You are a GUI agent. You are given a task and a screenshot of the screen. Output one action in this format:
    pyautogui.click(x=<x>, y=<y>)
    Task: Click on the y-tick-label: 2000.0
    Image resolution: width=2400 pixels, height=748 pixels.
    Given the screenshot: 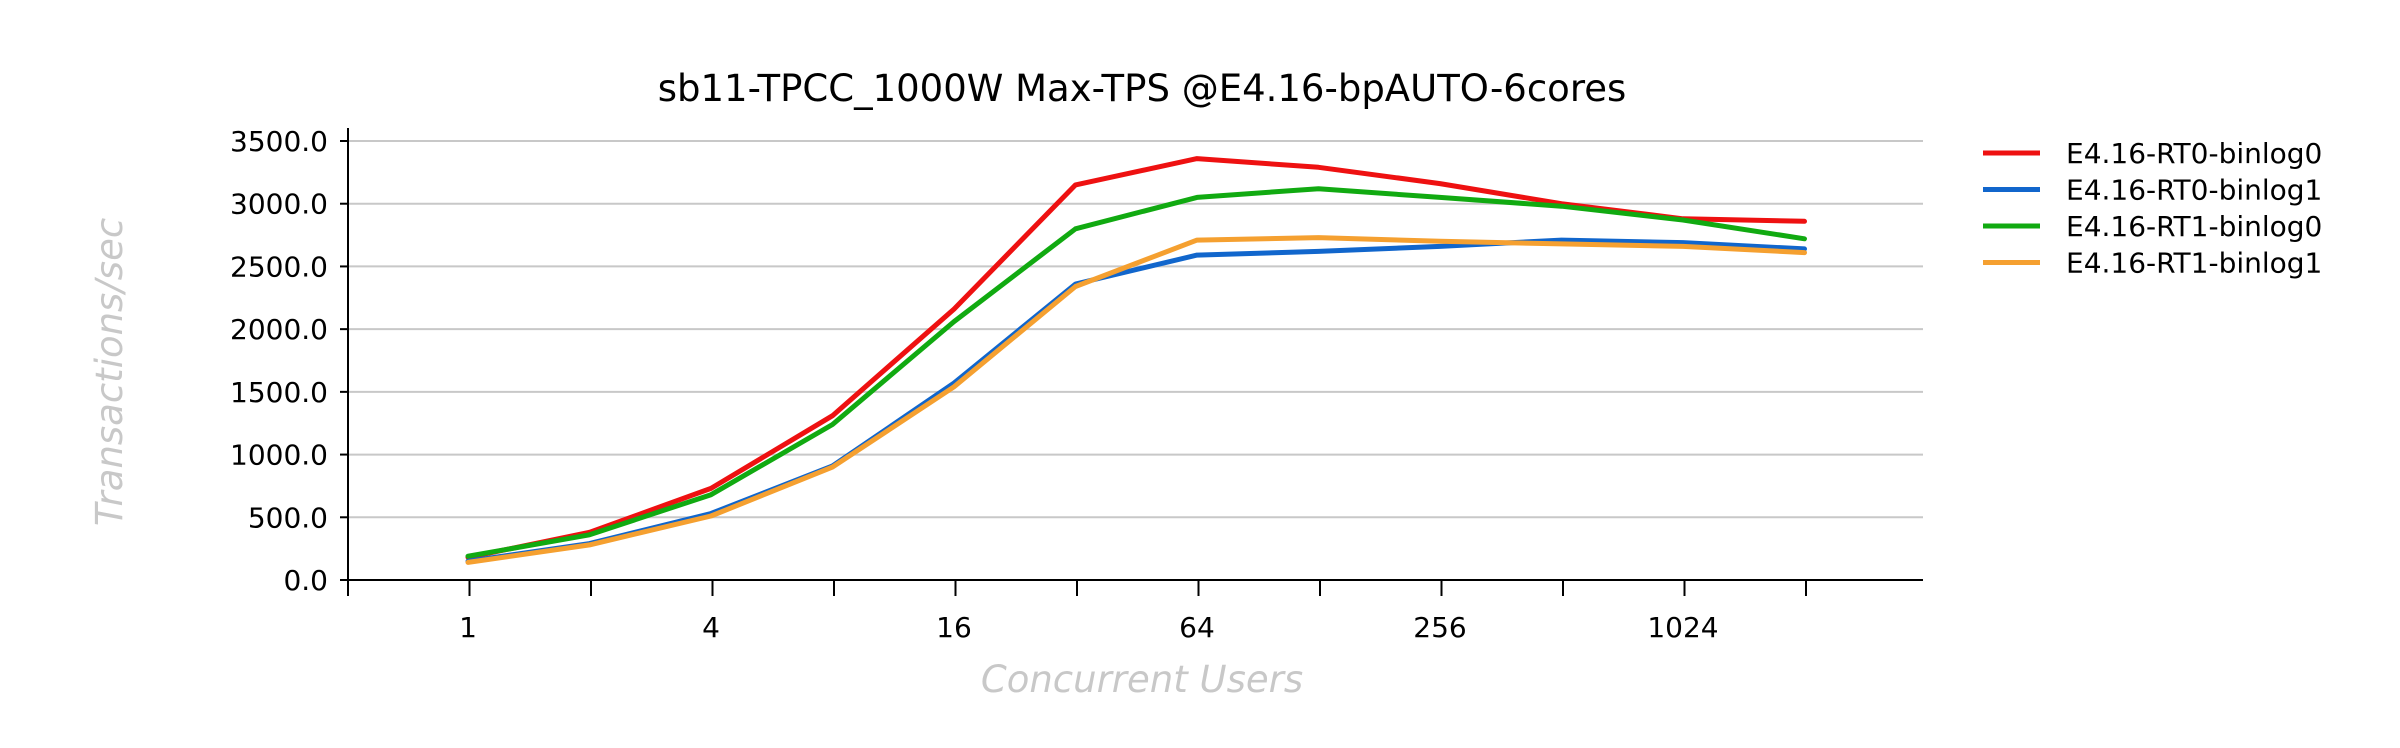 What is the action you would take?
    pyautogui.click(x=279, y=329)
    